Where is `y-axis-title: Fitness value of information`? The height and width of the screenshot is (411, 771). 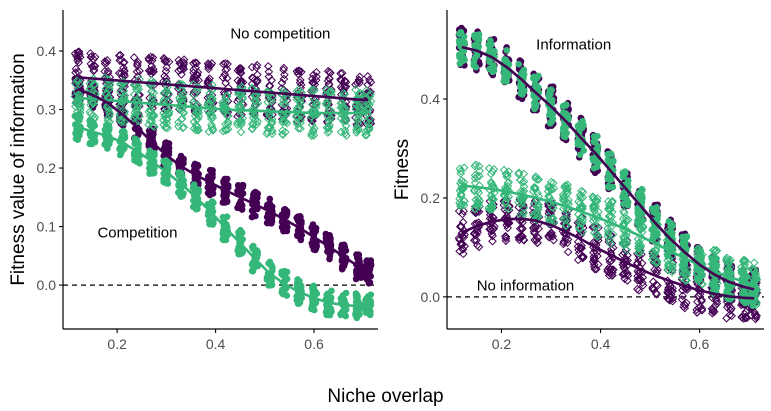 y-axis-title: Fitness value of information is located at coordinates (18, 169).